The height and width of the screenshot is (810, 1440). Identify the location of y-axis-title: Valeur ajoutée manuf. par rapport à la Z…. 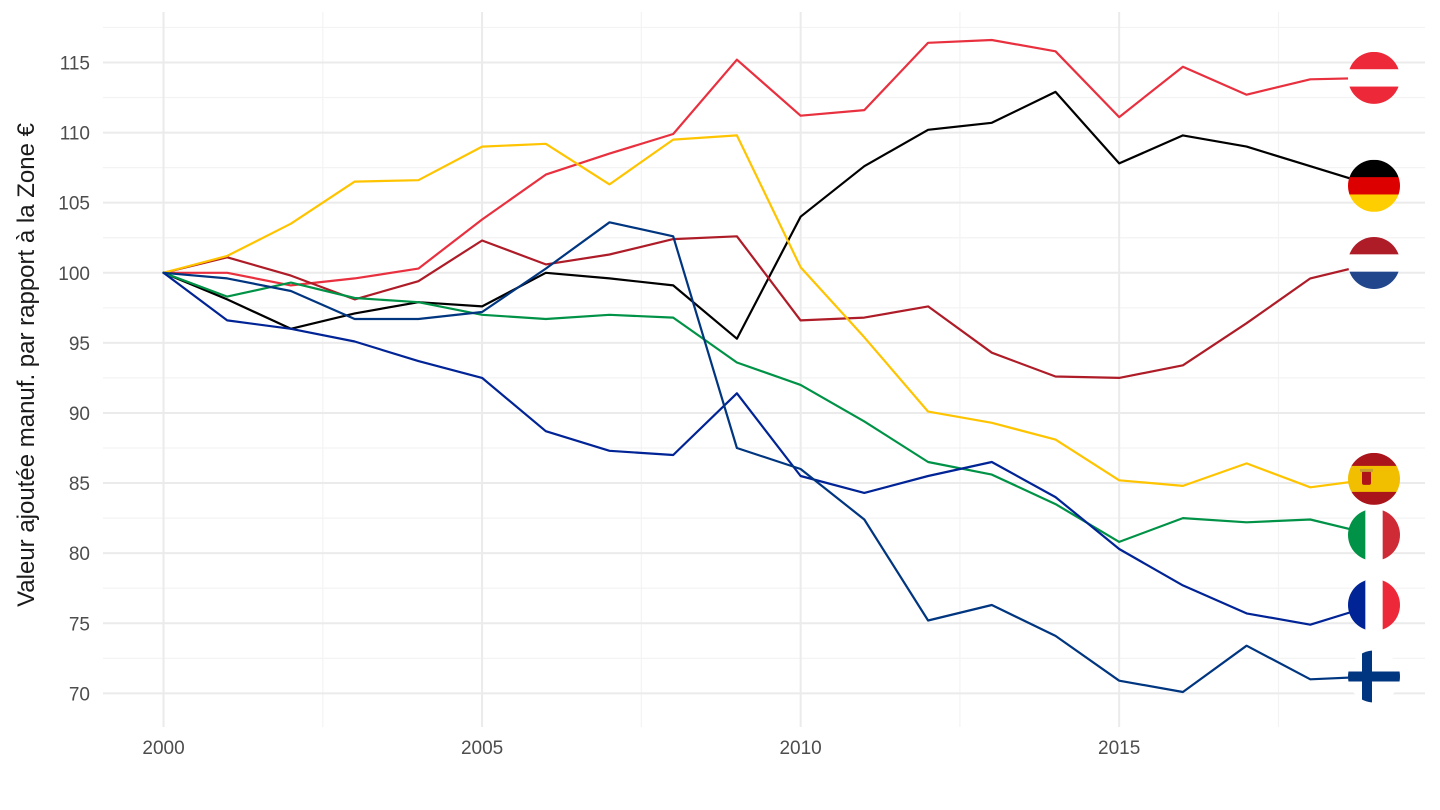
(26, 364).